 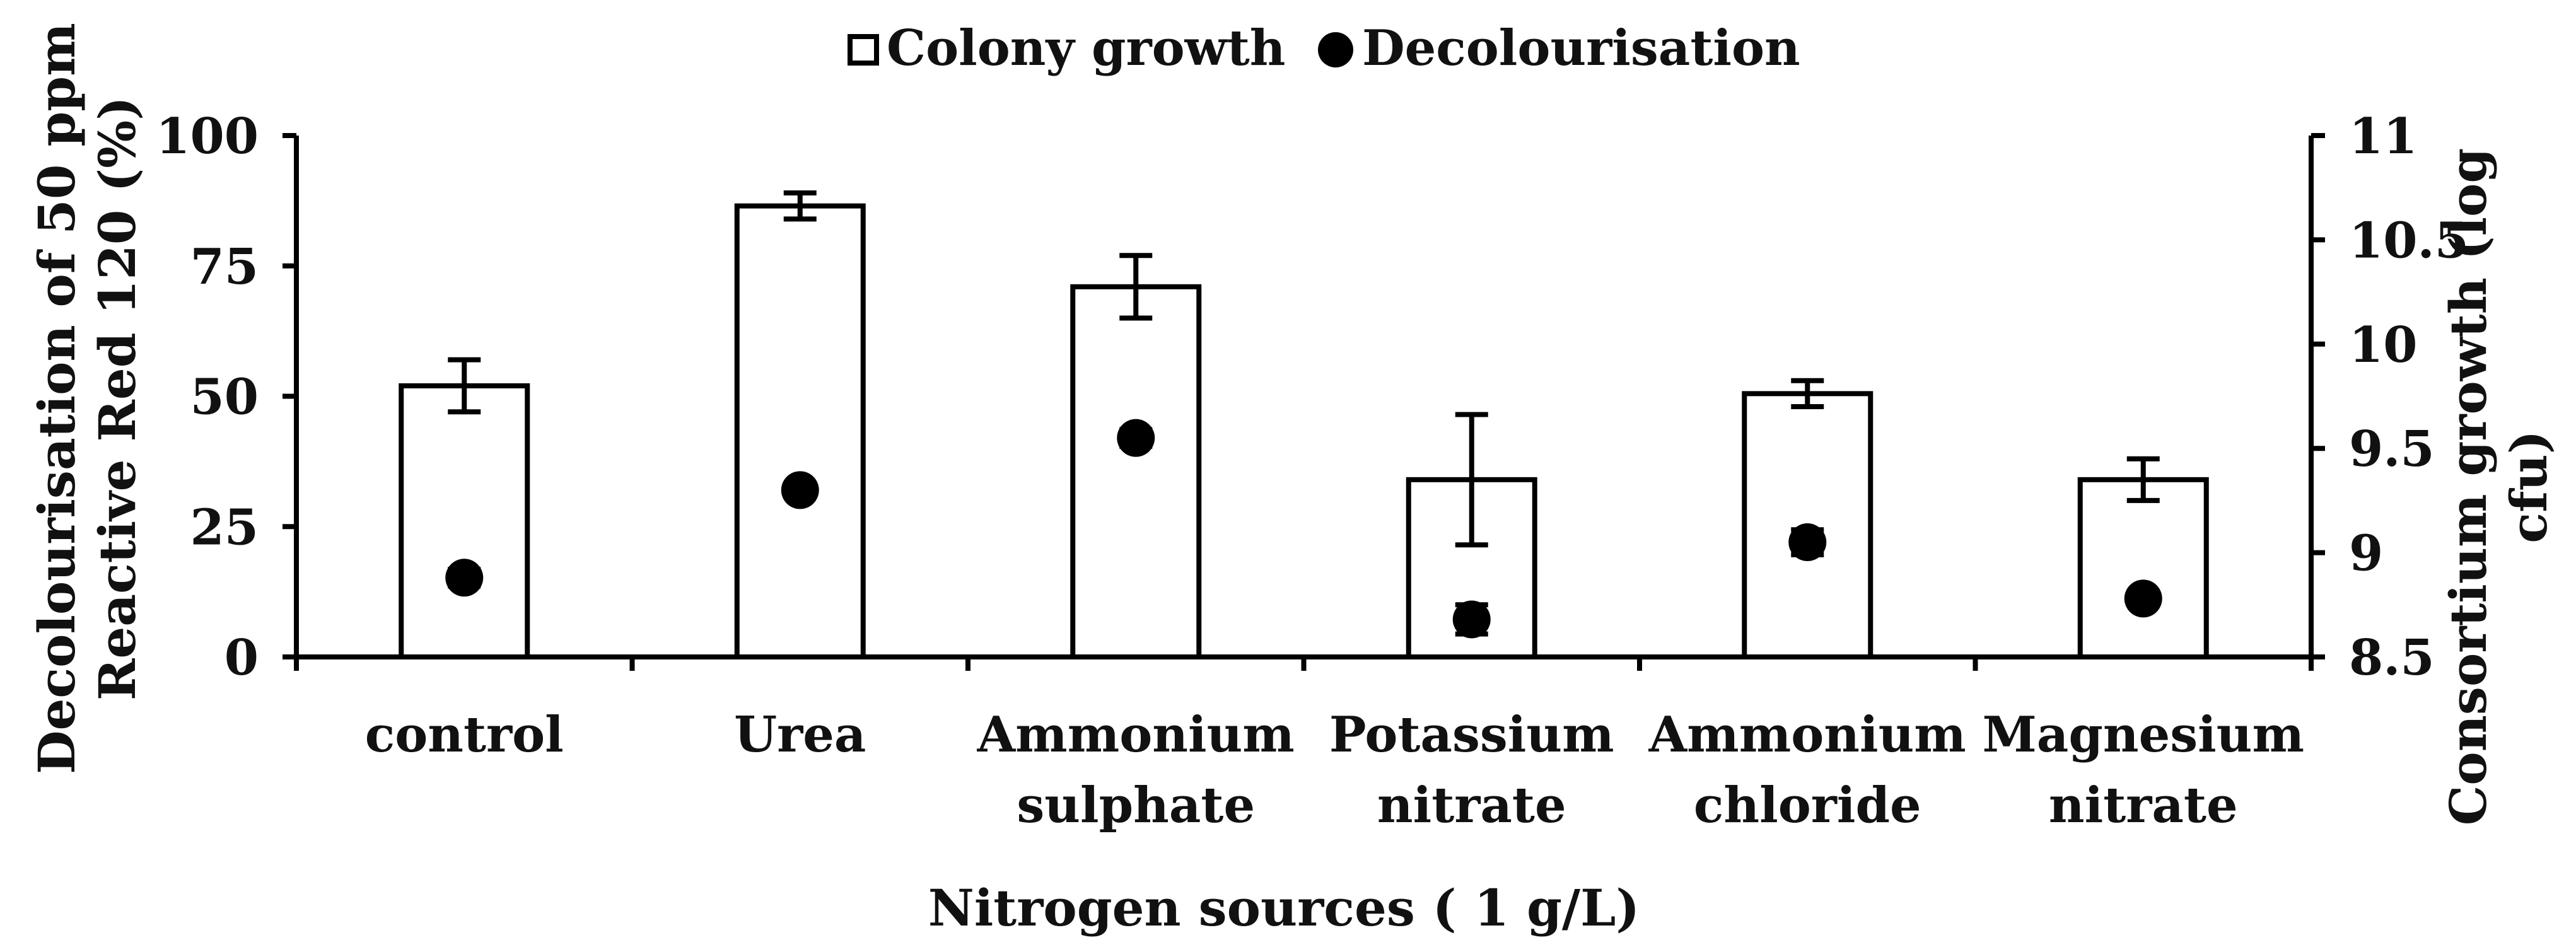 I want to click on legend-label-colony-growth: Colony growth, so click(x=1086, y=48).